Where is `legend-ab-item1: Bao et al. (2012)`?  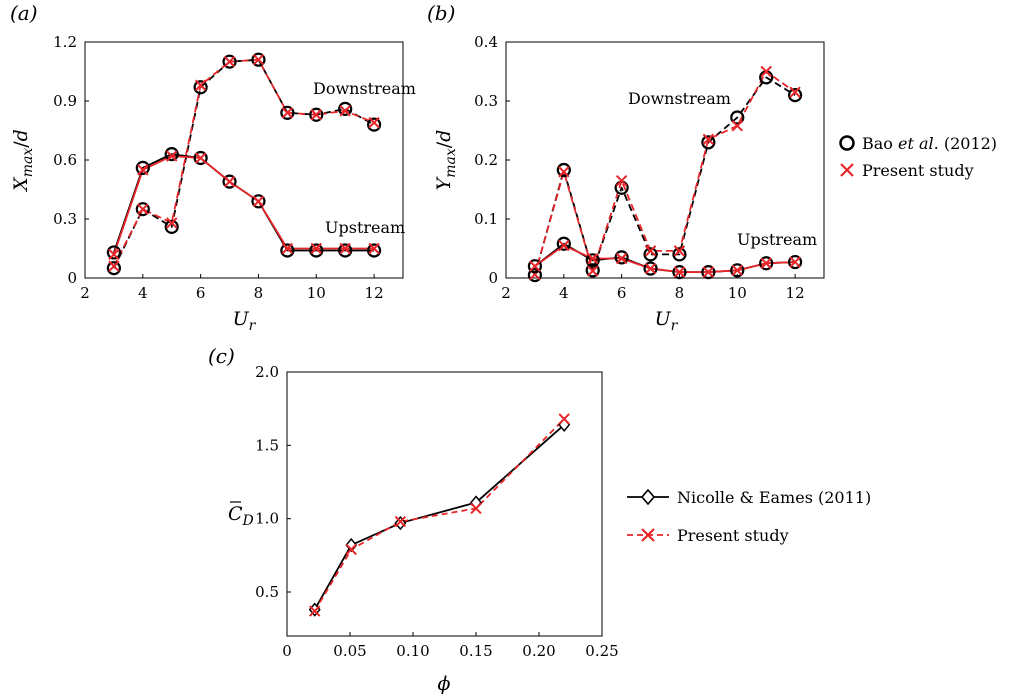
legend-ab-item1: Bao et al. (2012) is located at coordinates (929, 143).